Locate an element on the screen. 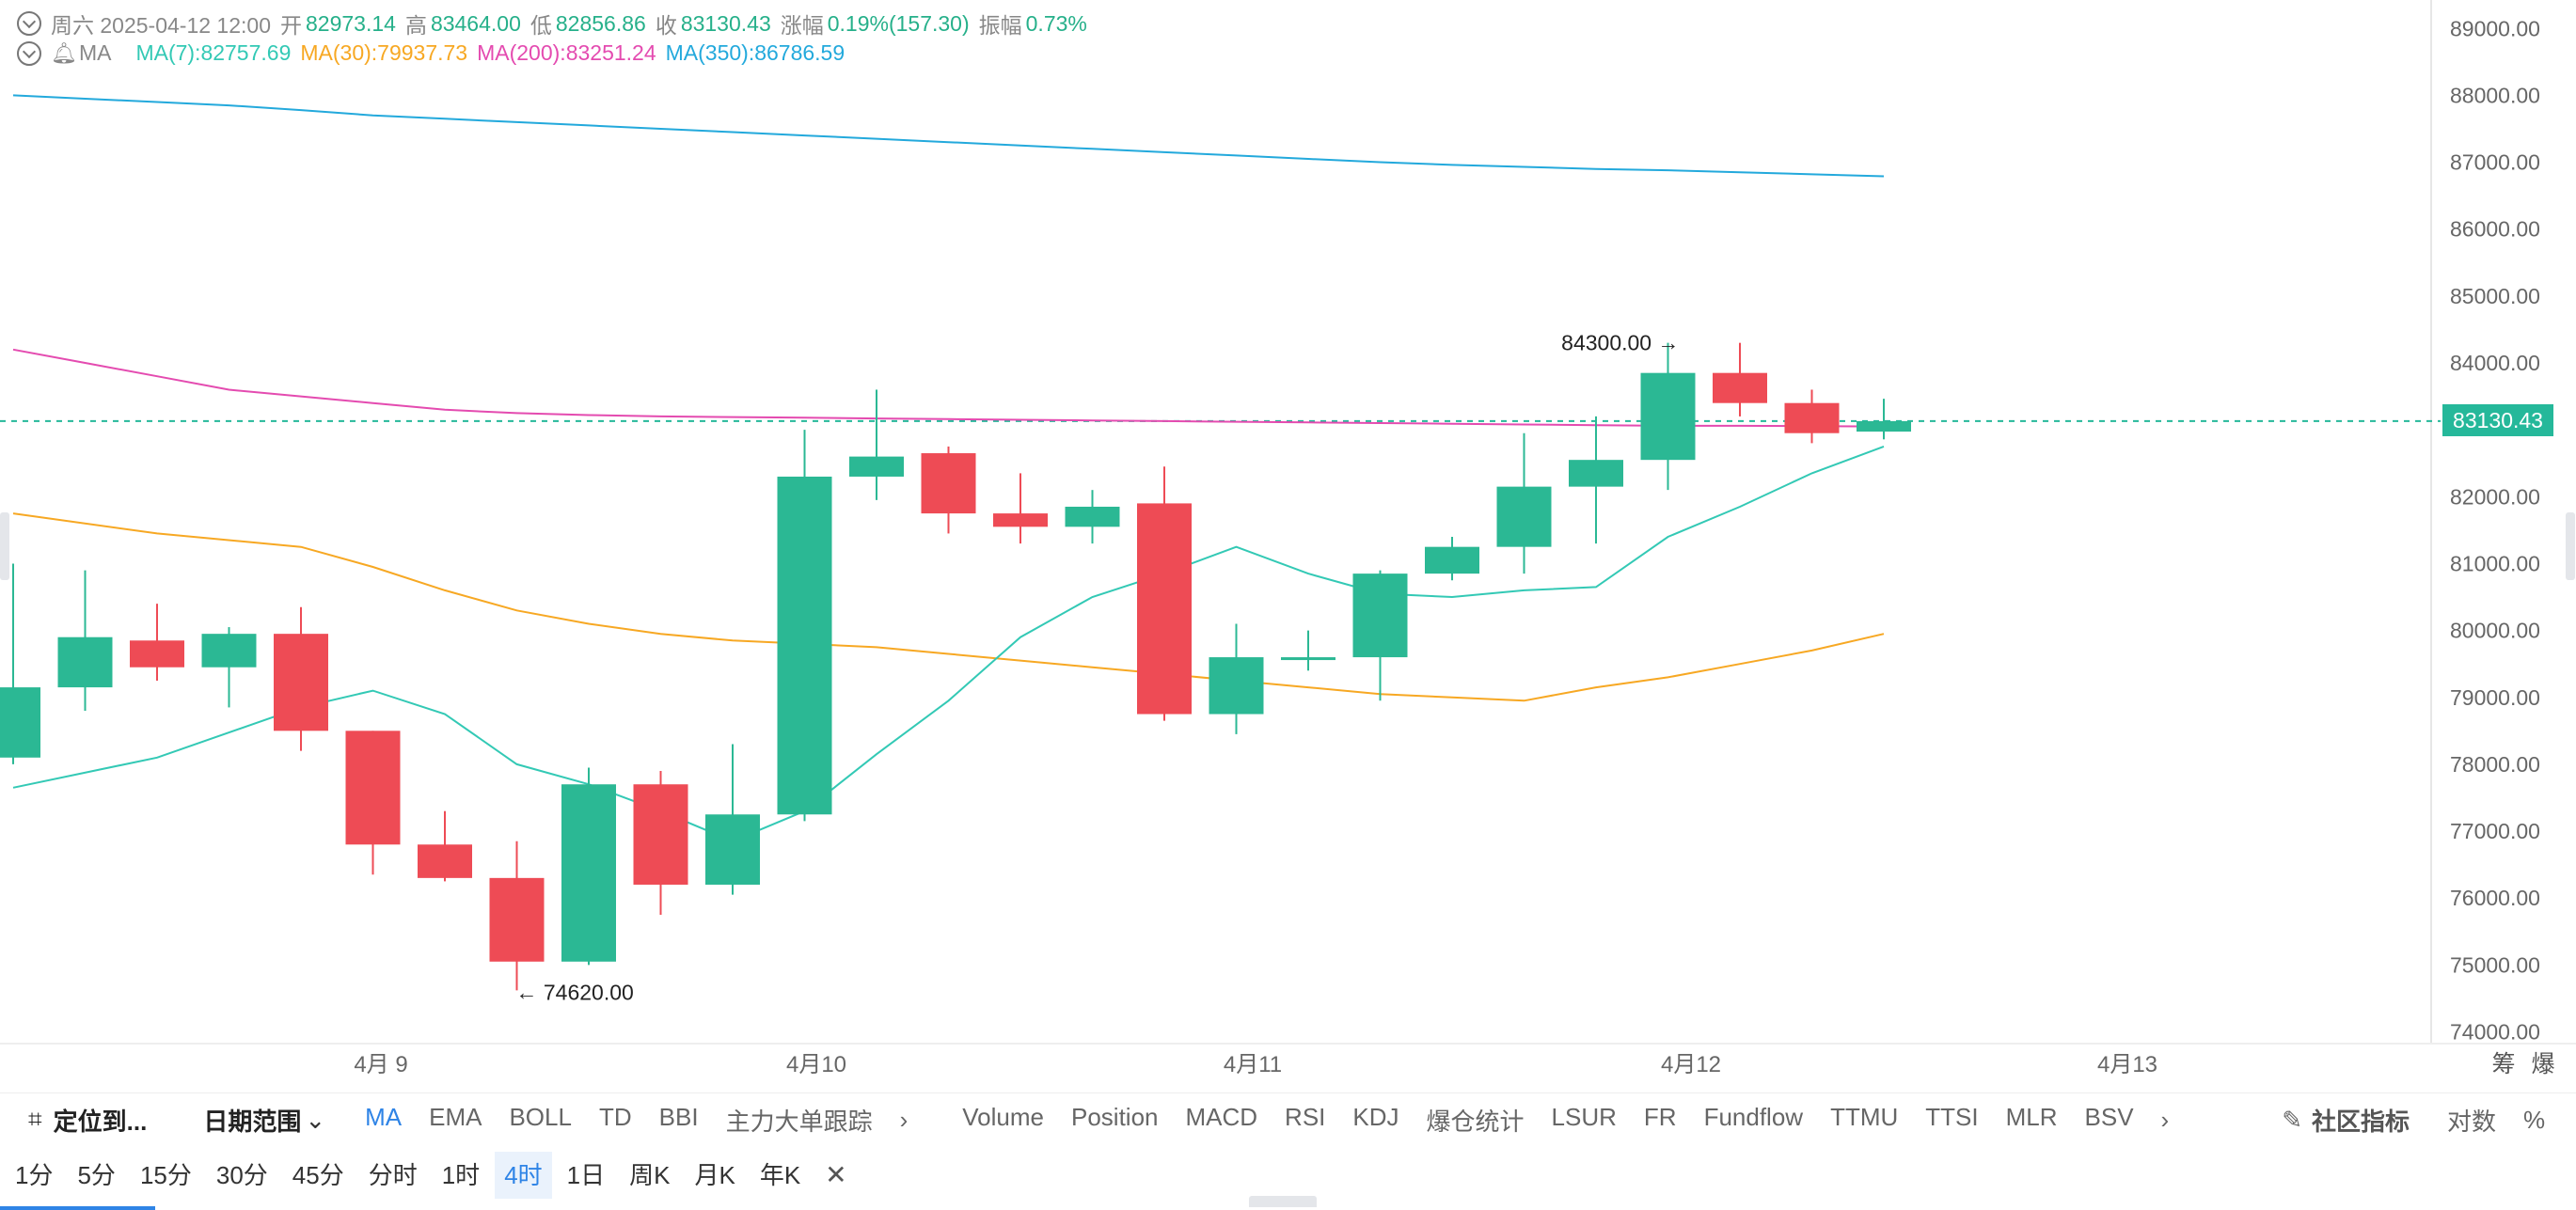 The image size is (2576, 1210). ma30-line is located at coordinates (948, 607).